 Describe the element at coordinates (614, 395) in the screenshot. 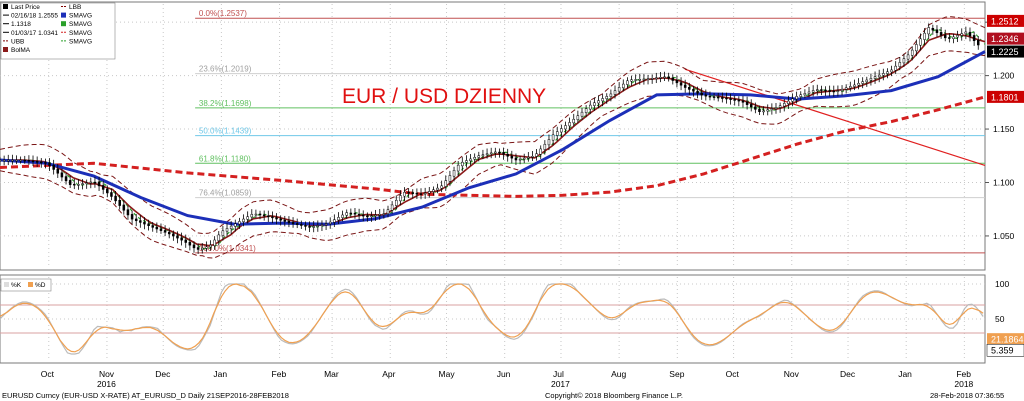

I see `footer-copyright: Copyright© 2018 Bloomberg Finance L.P.` at that location.